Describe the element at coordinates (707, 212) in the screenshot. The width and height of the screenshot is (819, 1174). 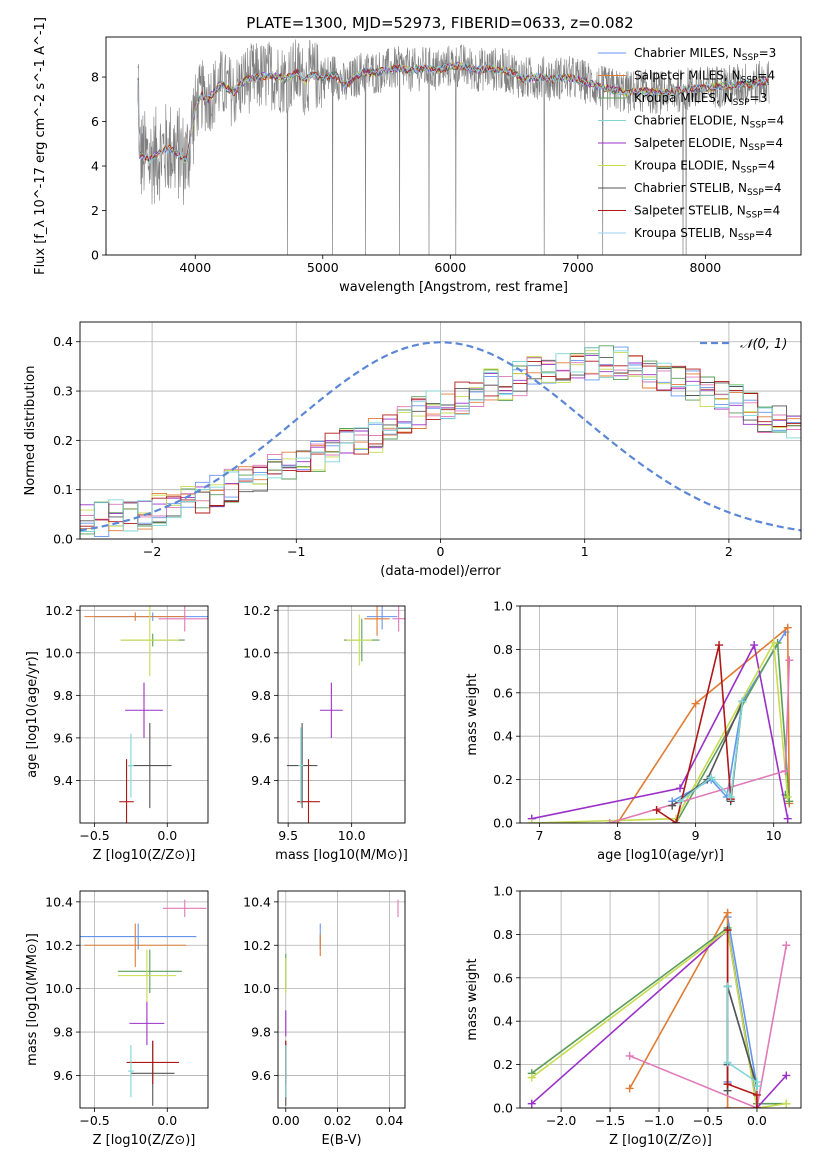
I see `legend-label: Salpeter STELIB, NSSP=4` at that location.